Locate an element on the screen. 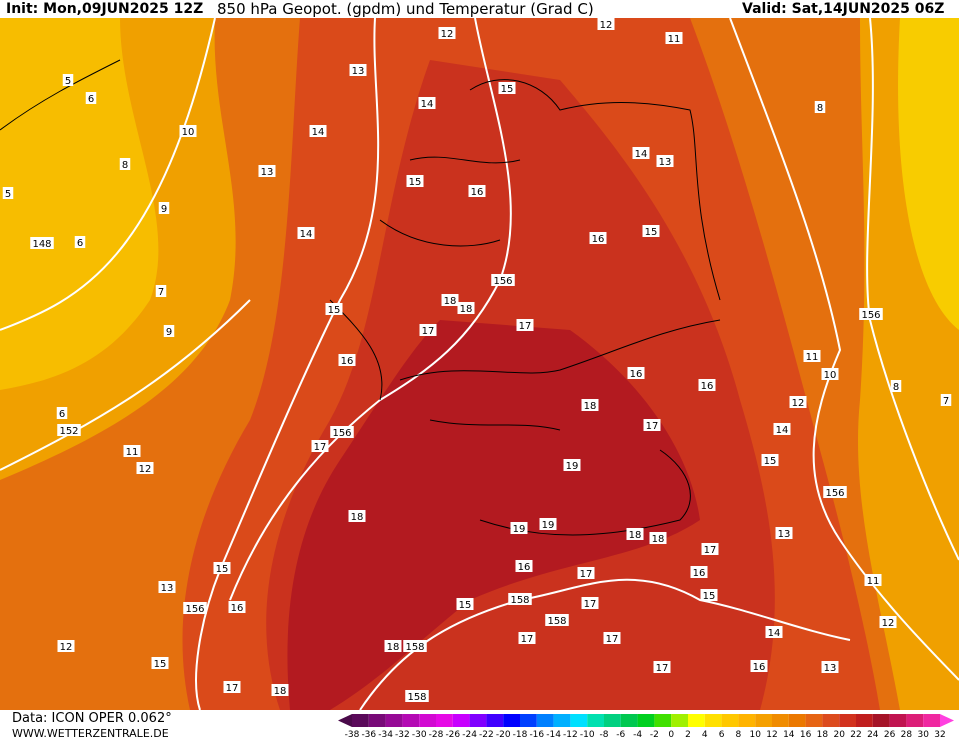  contour-label: 148 is located at coordinates (41, 244).